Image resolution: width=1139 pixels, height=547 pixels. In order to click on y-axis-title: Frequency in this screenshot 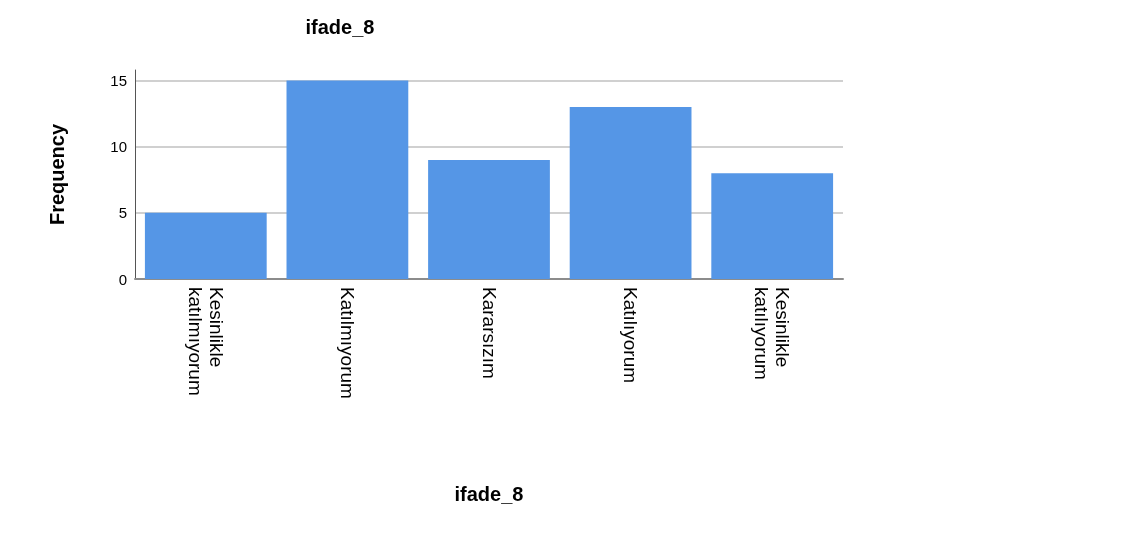, I will do `click(57, 174)`.